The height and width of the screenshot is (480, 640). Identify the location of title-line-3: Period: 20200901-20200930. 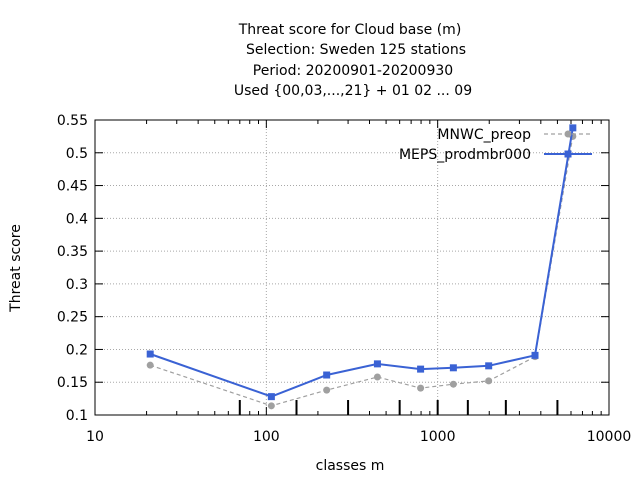
(353, 71).